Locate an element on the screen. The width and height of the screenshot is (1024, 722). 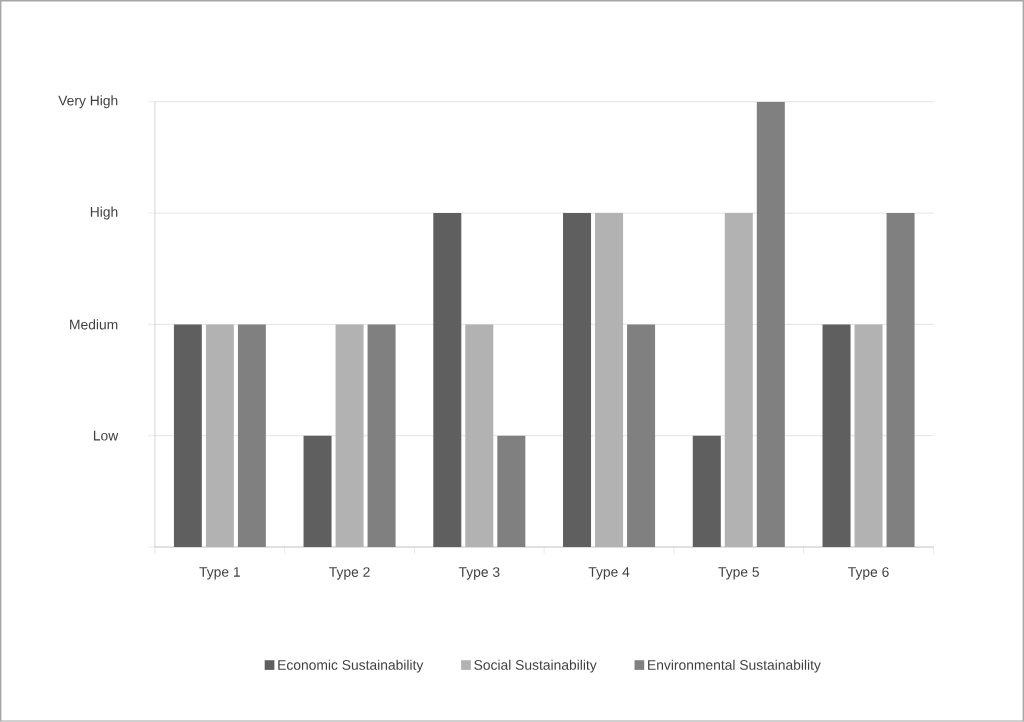
text: Very High is located at coordinates (88, 102).